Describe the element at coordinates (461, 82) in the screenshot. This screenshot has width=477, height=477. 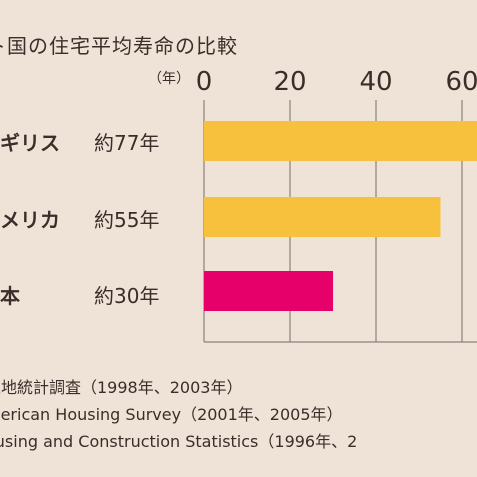
I see `x-tick-label-60: 60` at that location.